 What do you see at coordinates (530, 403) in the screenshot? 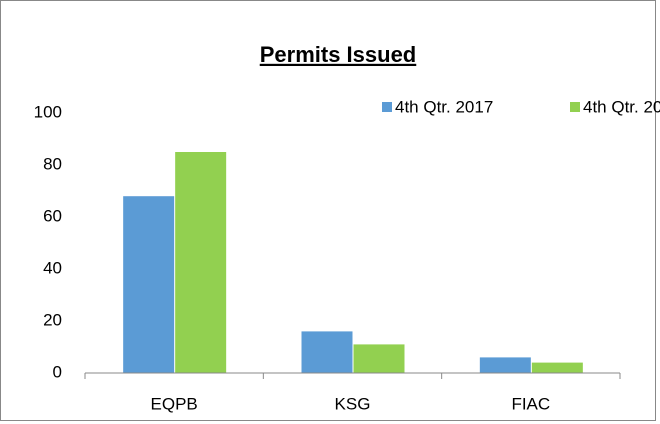
I see `x-tick-label: FIAC` at bounding box center [530, 403].